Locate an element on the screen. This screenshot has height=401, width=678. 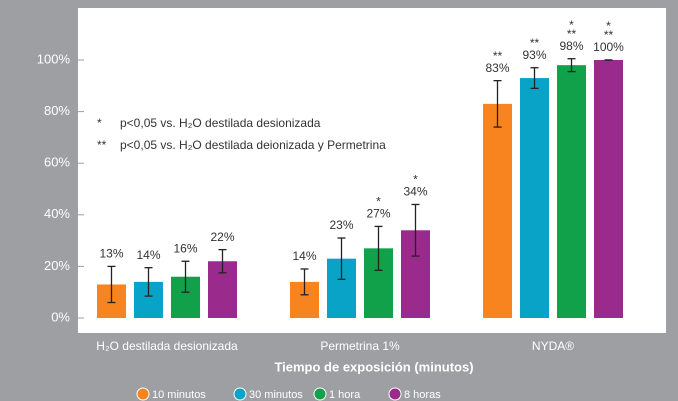
data-label: 27% is located at coordinates (378, 214).